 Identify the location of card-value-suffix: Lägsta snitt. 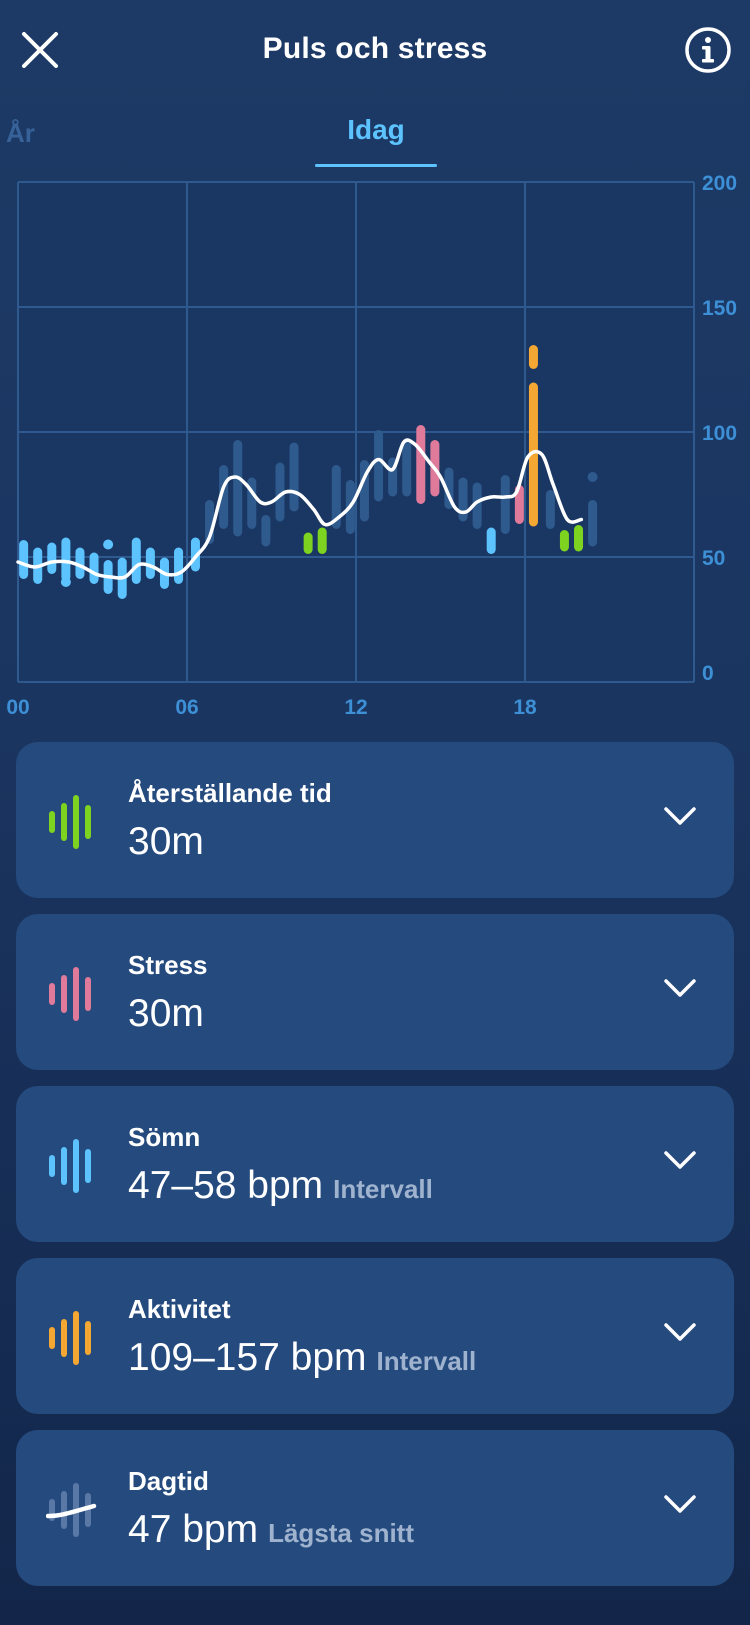
(341, 1533).